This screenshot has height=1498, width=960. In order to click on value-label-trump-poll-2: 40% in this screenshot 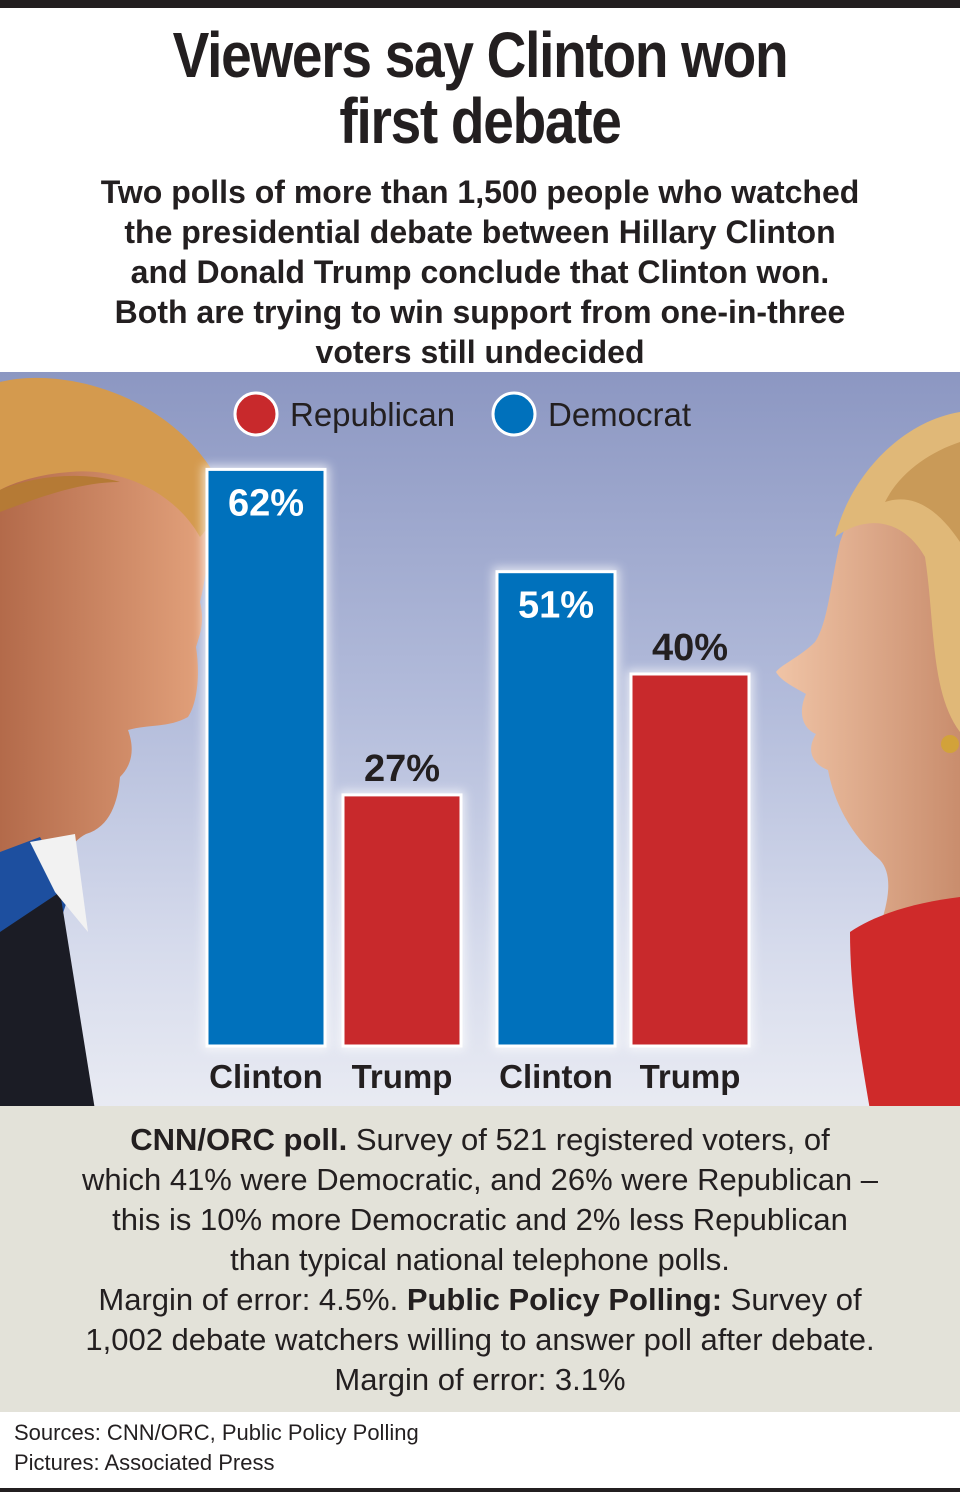, I will do `click(690, 648)`.